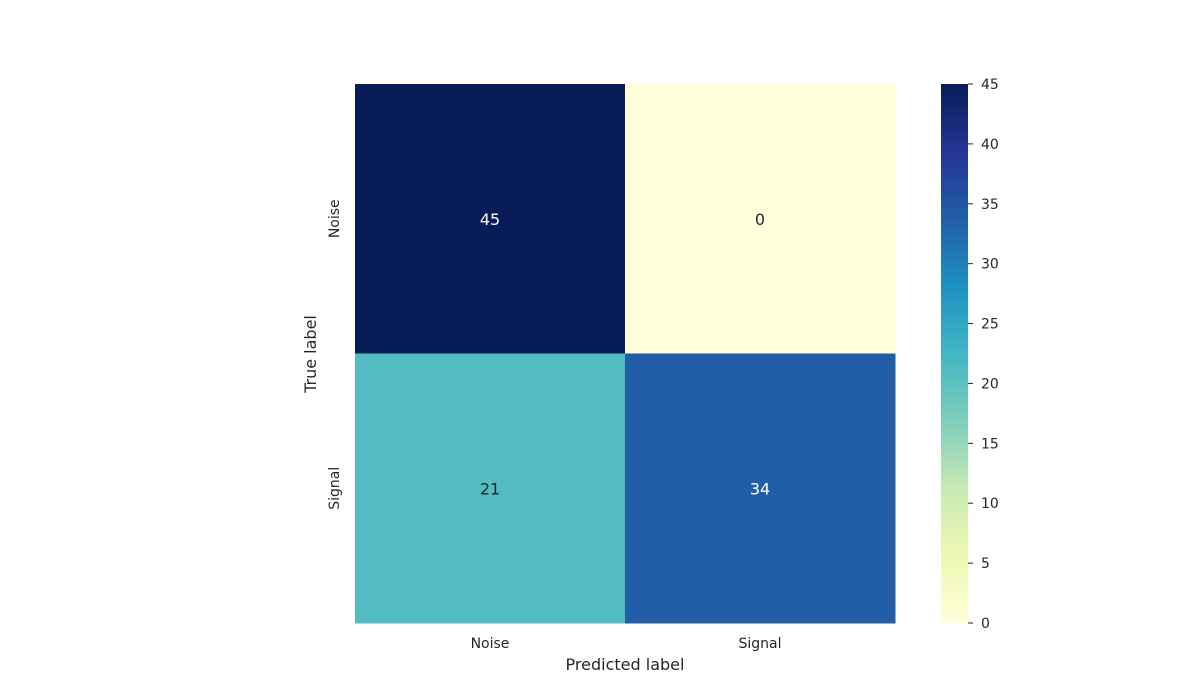 Image resolution: width=1200 pixels, height=700 pixels. Describe the element at coordinates (990, 325) in the screenshot. I see `colorbar-tick-label: 25` at that location.